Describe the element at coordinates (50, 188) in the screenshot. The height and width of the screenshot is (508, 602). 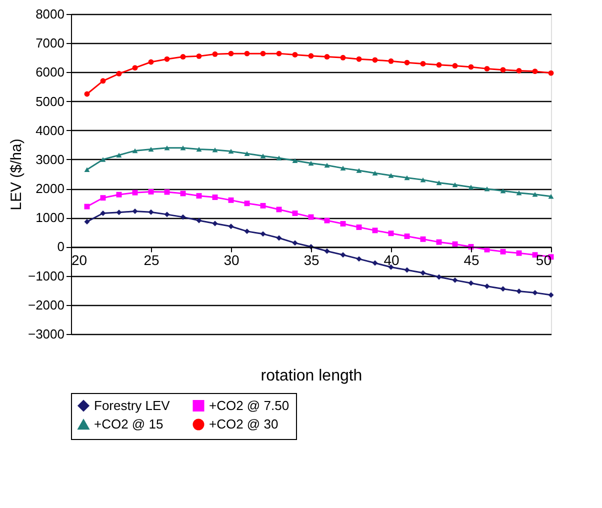
I see `y-tick-label: 2000` at that location.